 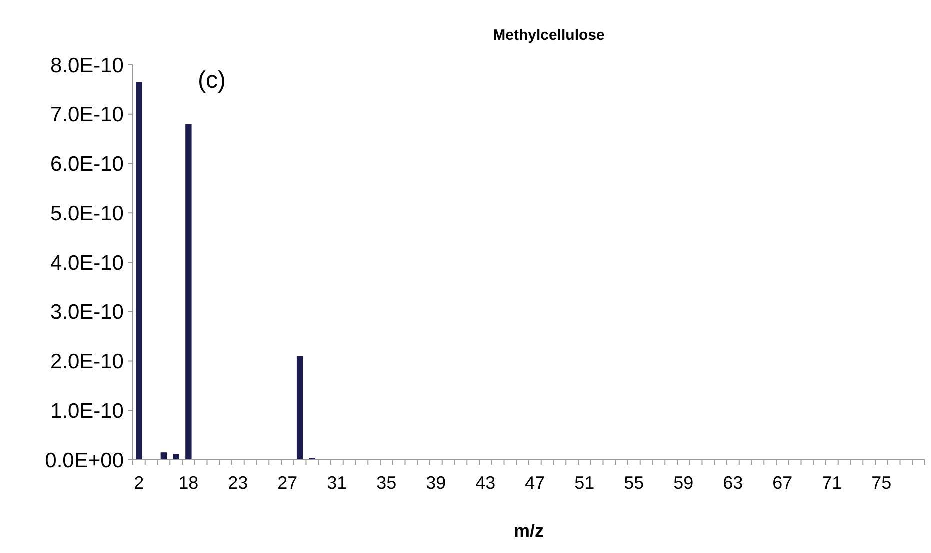 What do you see at coordinates (87, 263) in the screenshot?
I see `y-tick-label: 4.0E-10` at bounding box center [87, 263].